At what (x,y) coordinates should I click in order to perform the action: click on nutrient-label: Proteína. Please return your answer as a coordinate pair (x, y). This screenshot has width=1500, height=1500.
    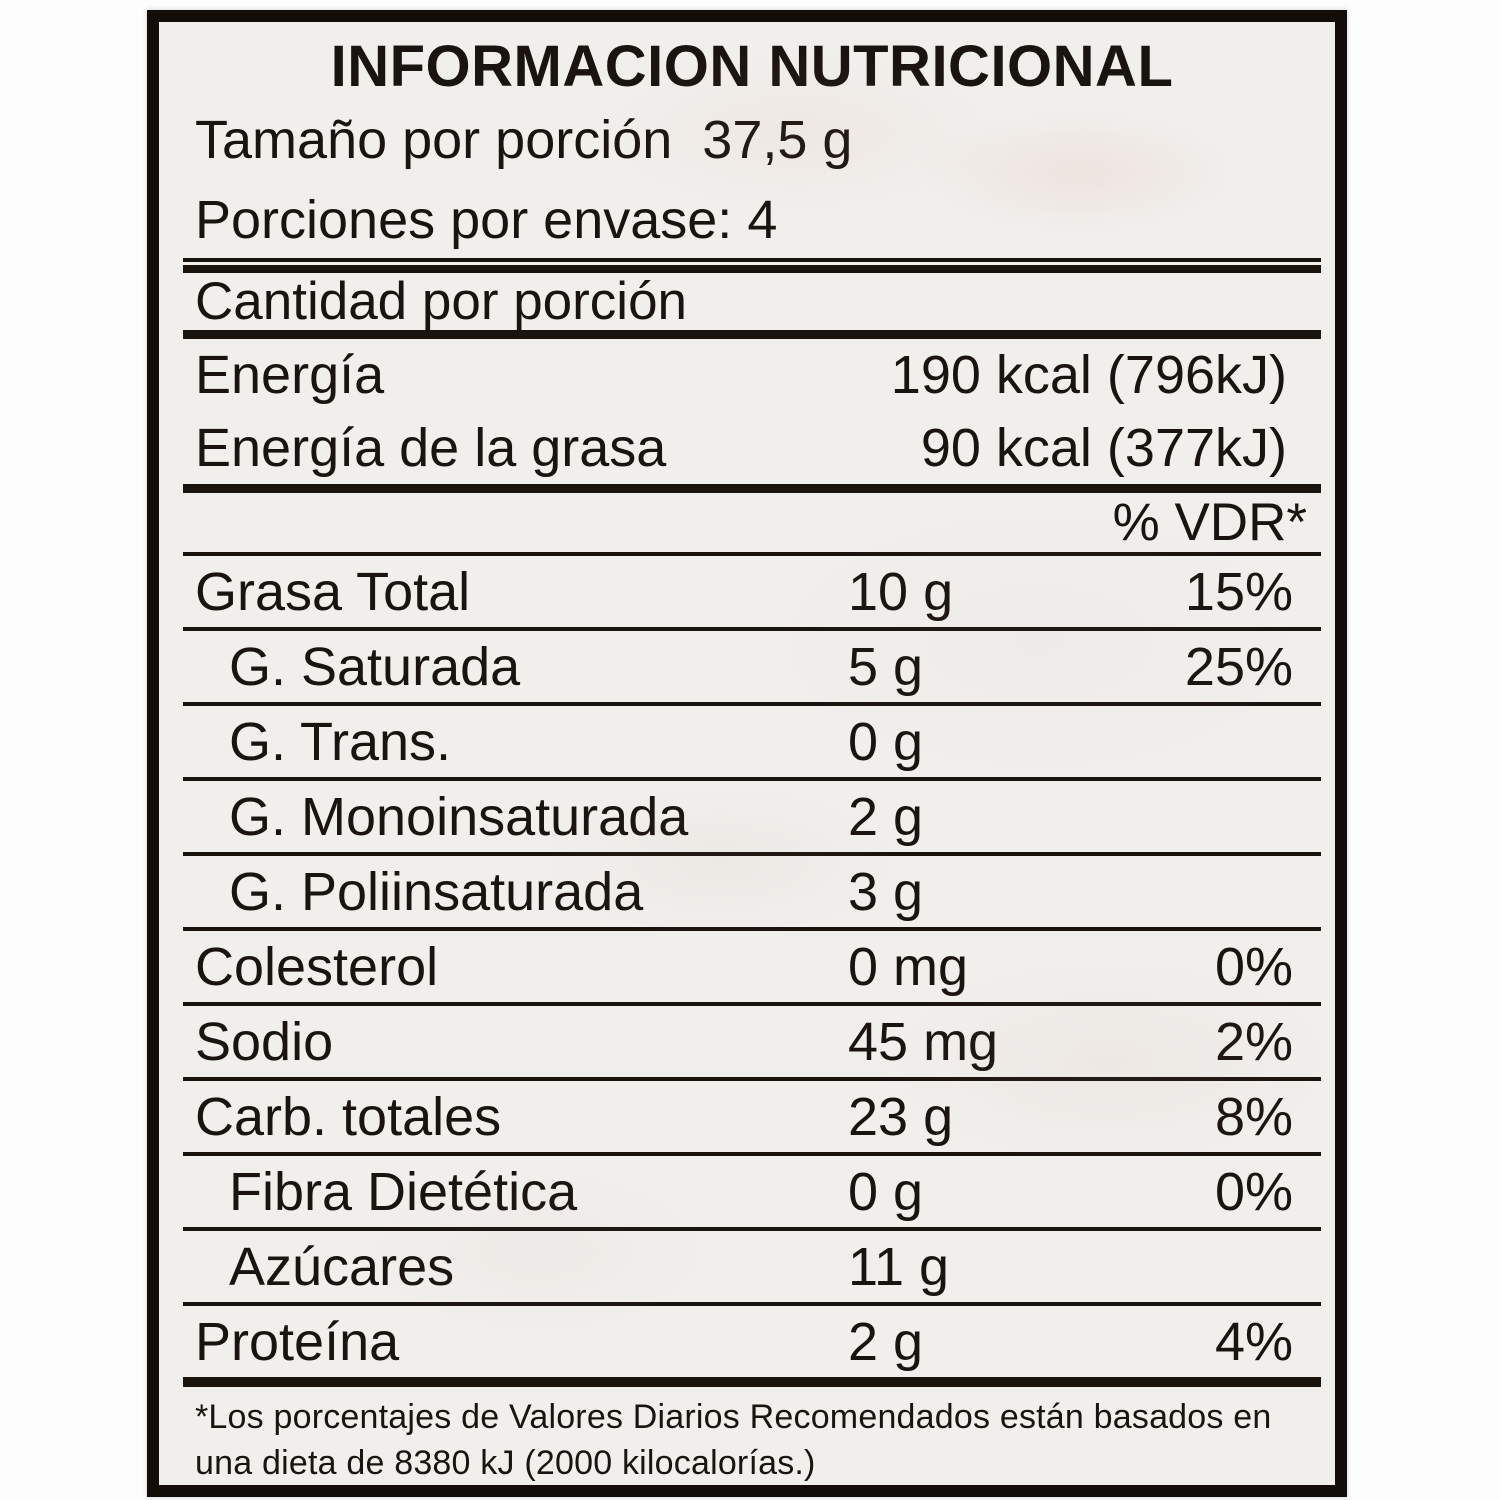
    Looking at the image, I should click on (297, 1341).